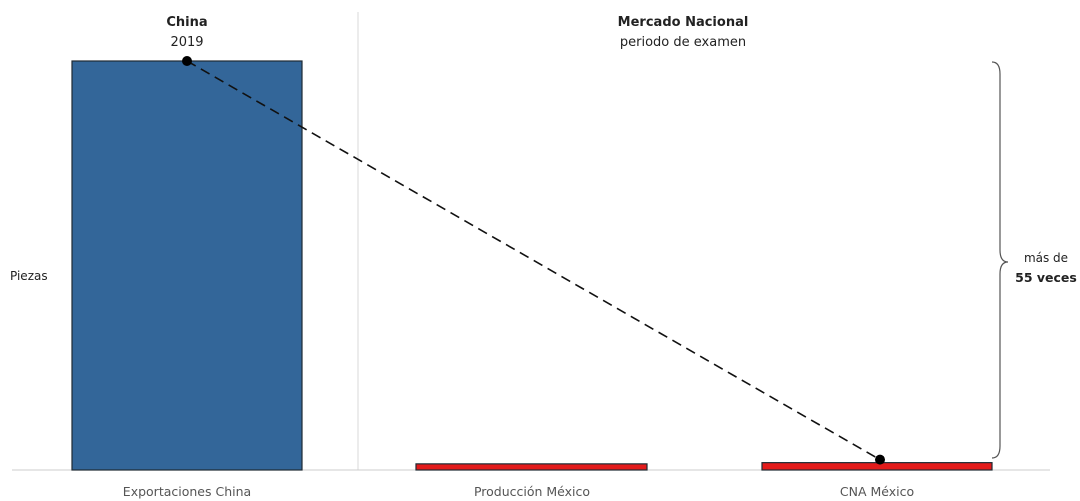 The width and height of the screenshot is (1080, 501). I want to click on comparison-point-end, so click(880, 459).